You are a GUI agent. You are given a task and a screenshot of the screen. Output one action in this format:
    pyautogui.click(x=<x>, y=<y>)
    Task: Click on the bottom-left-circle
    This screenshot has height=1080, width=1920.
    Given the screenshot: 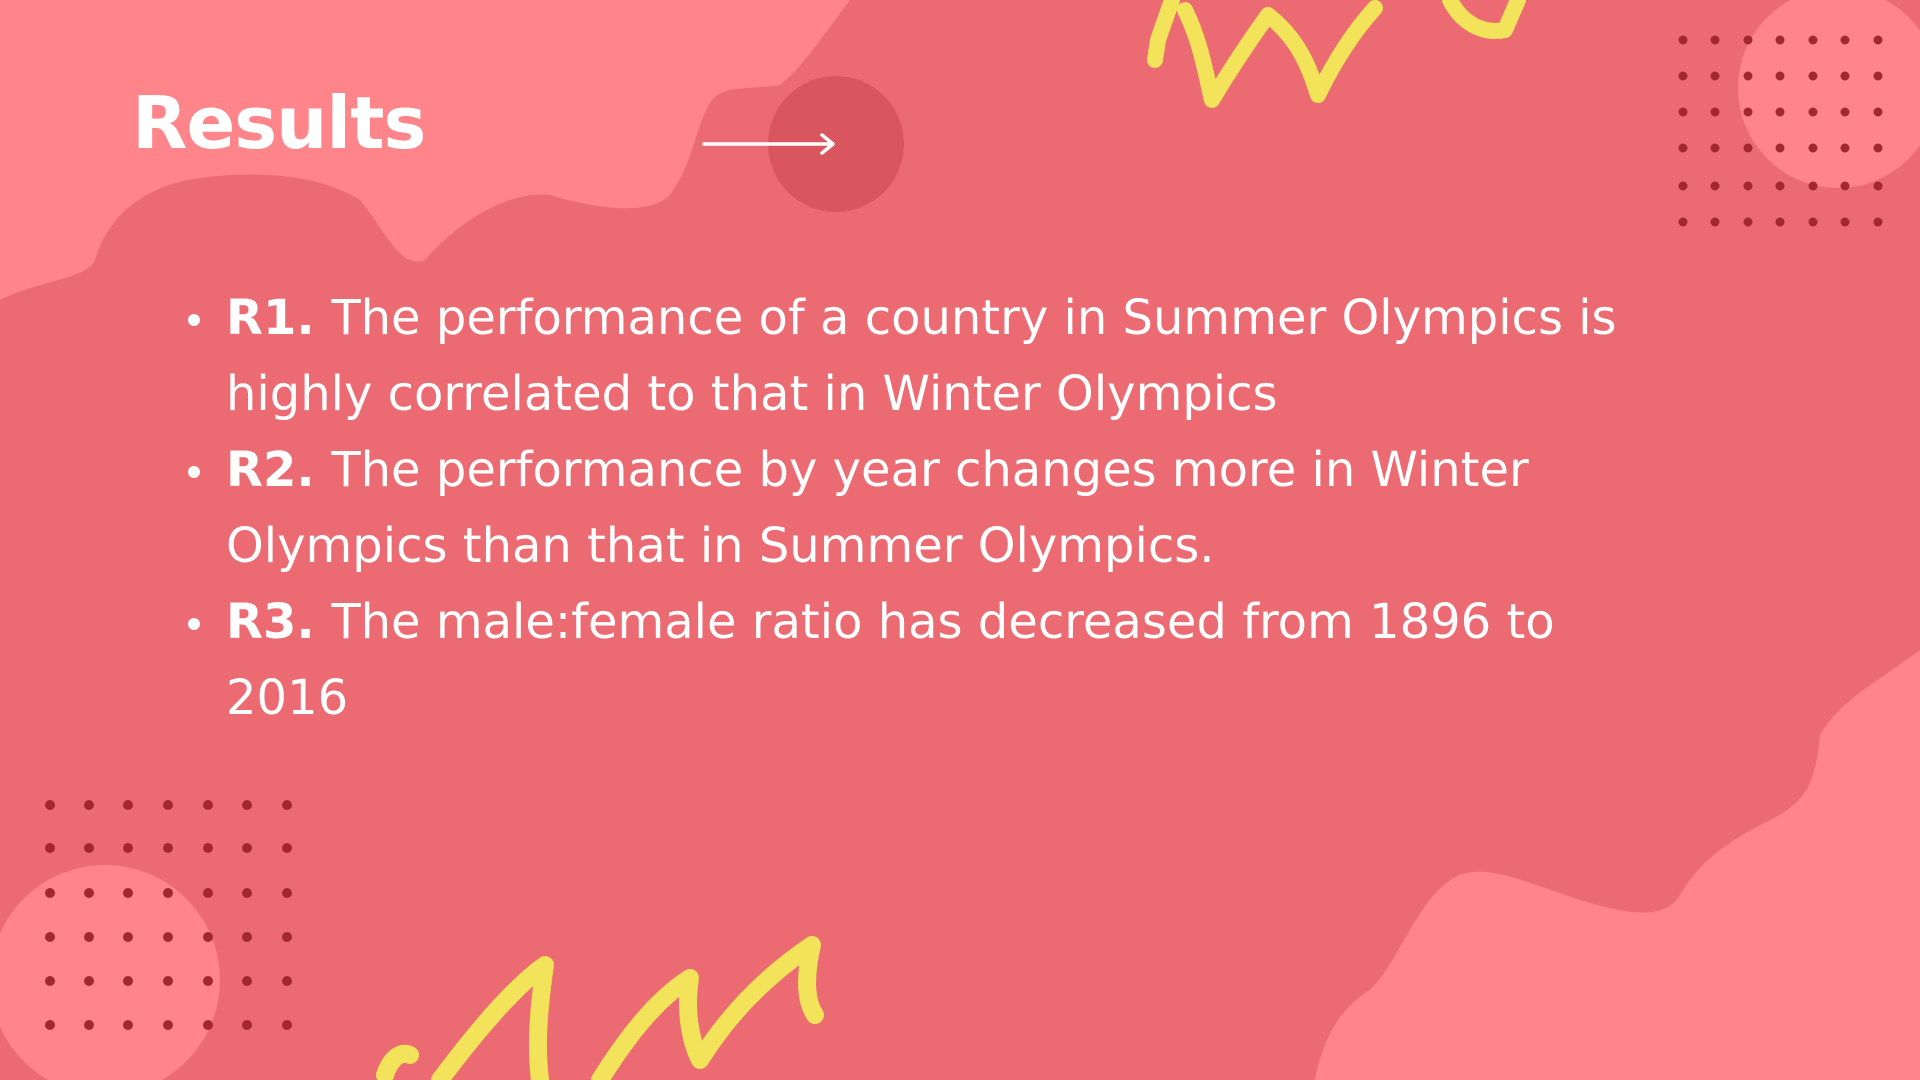 What is the action you would take?
    pyautogui.click(x=110, y=972)
    